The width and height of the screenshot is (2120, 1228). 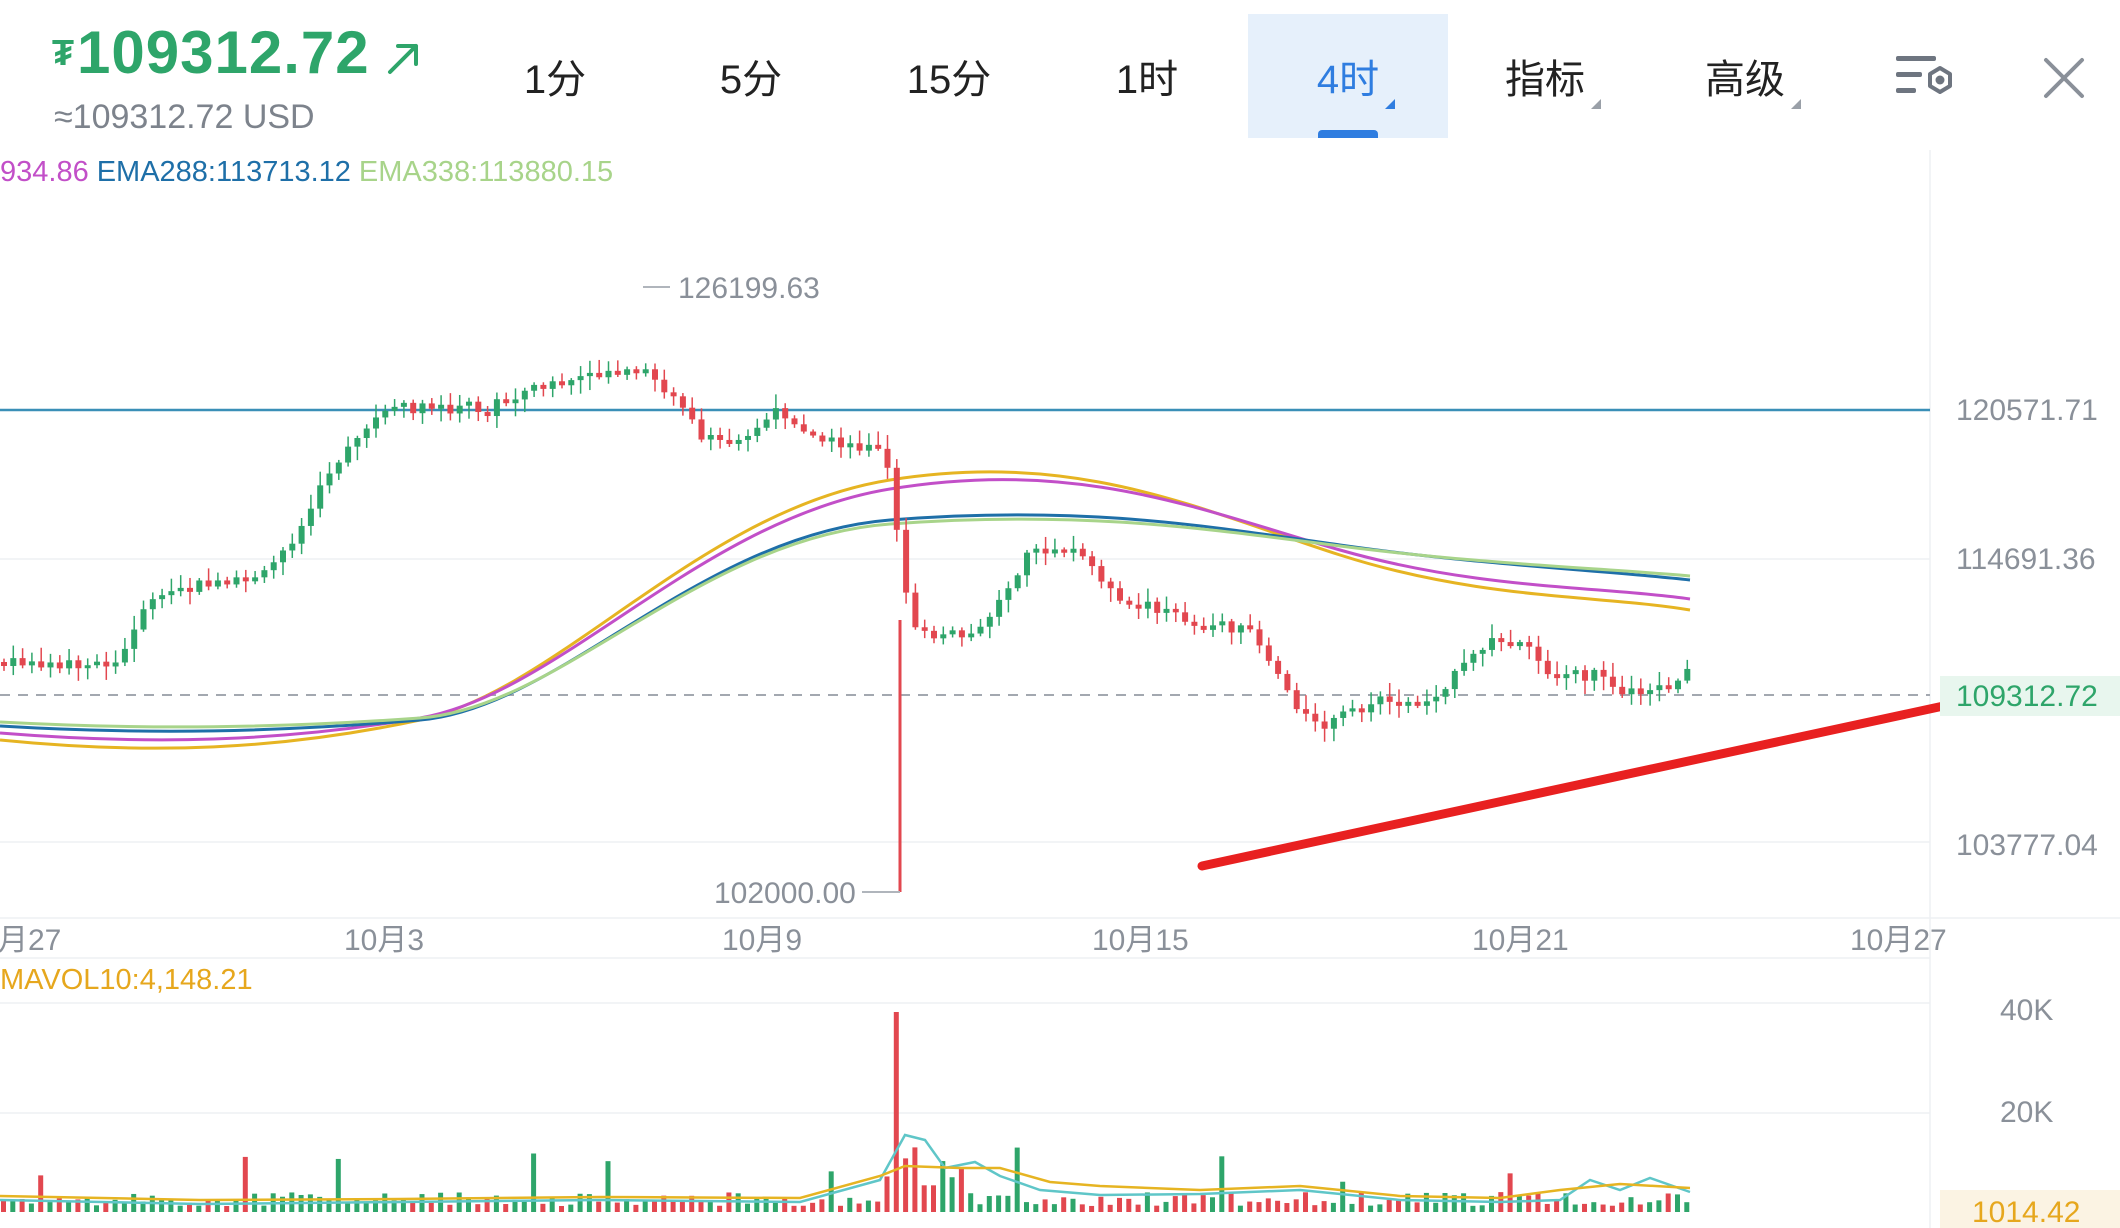 I want to click on volume-bars, so click(x=845, y=1112).